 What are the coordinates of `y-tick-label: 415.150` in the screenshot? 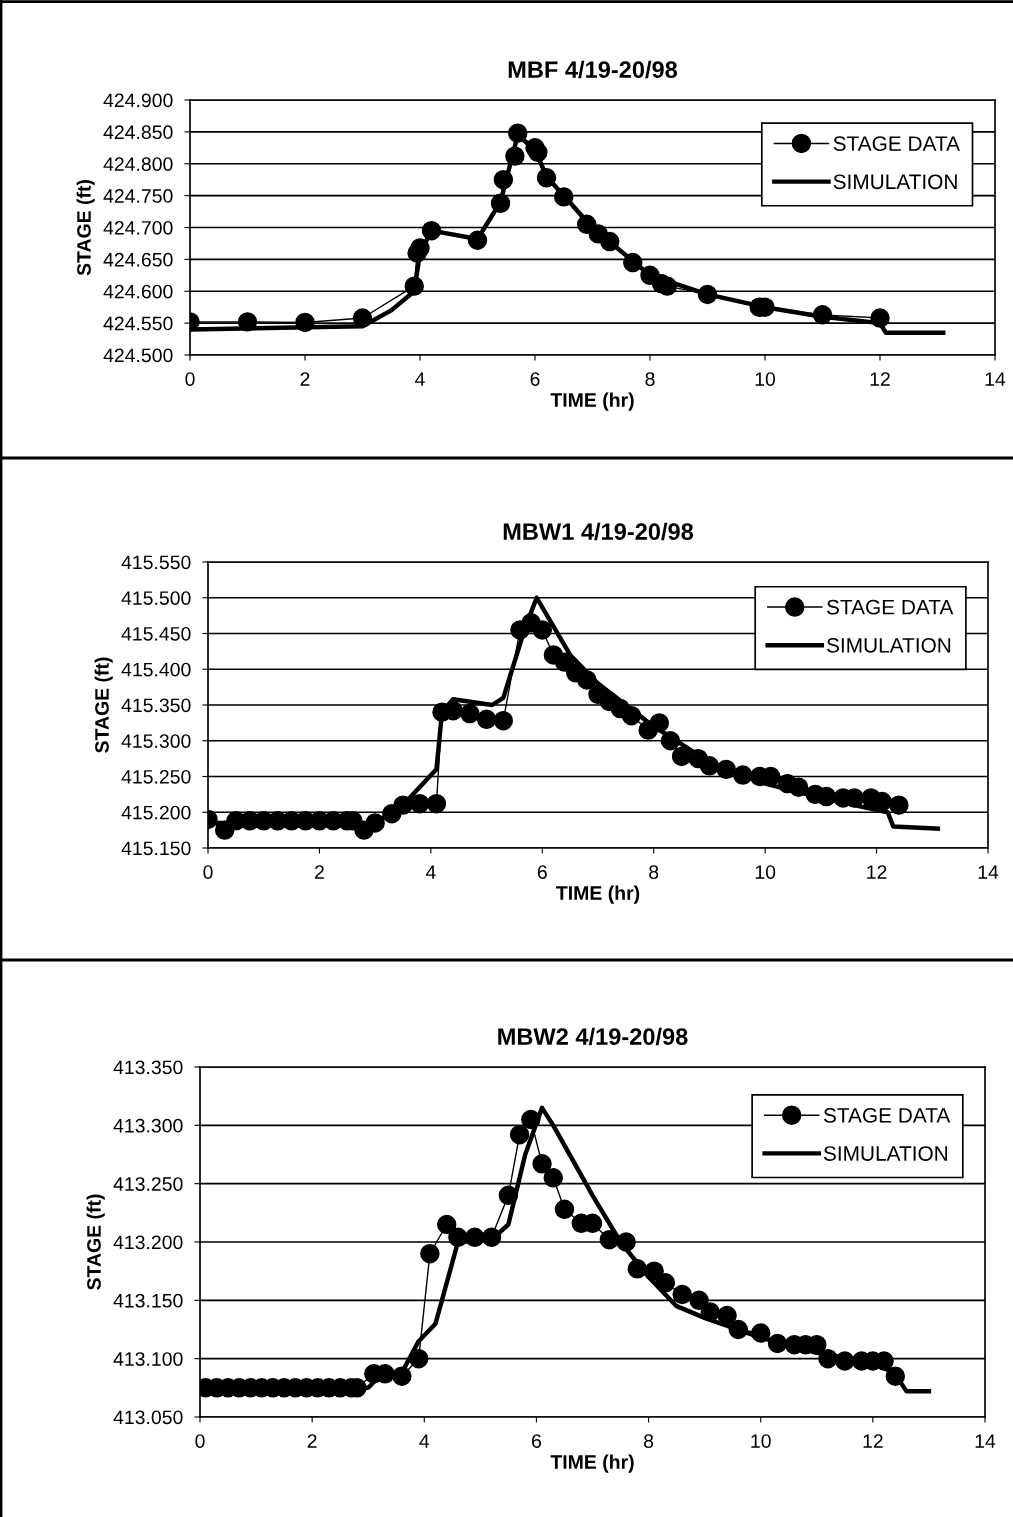 It's located at (156, 848).